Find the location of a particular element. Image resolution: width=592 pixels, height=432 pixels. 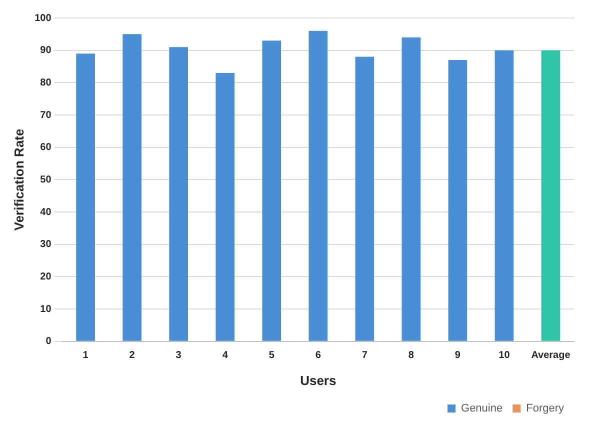

y-tick-label: 20 is located at coordinates (46, 276).